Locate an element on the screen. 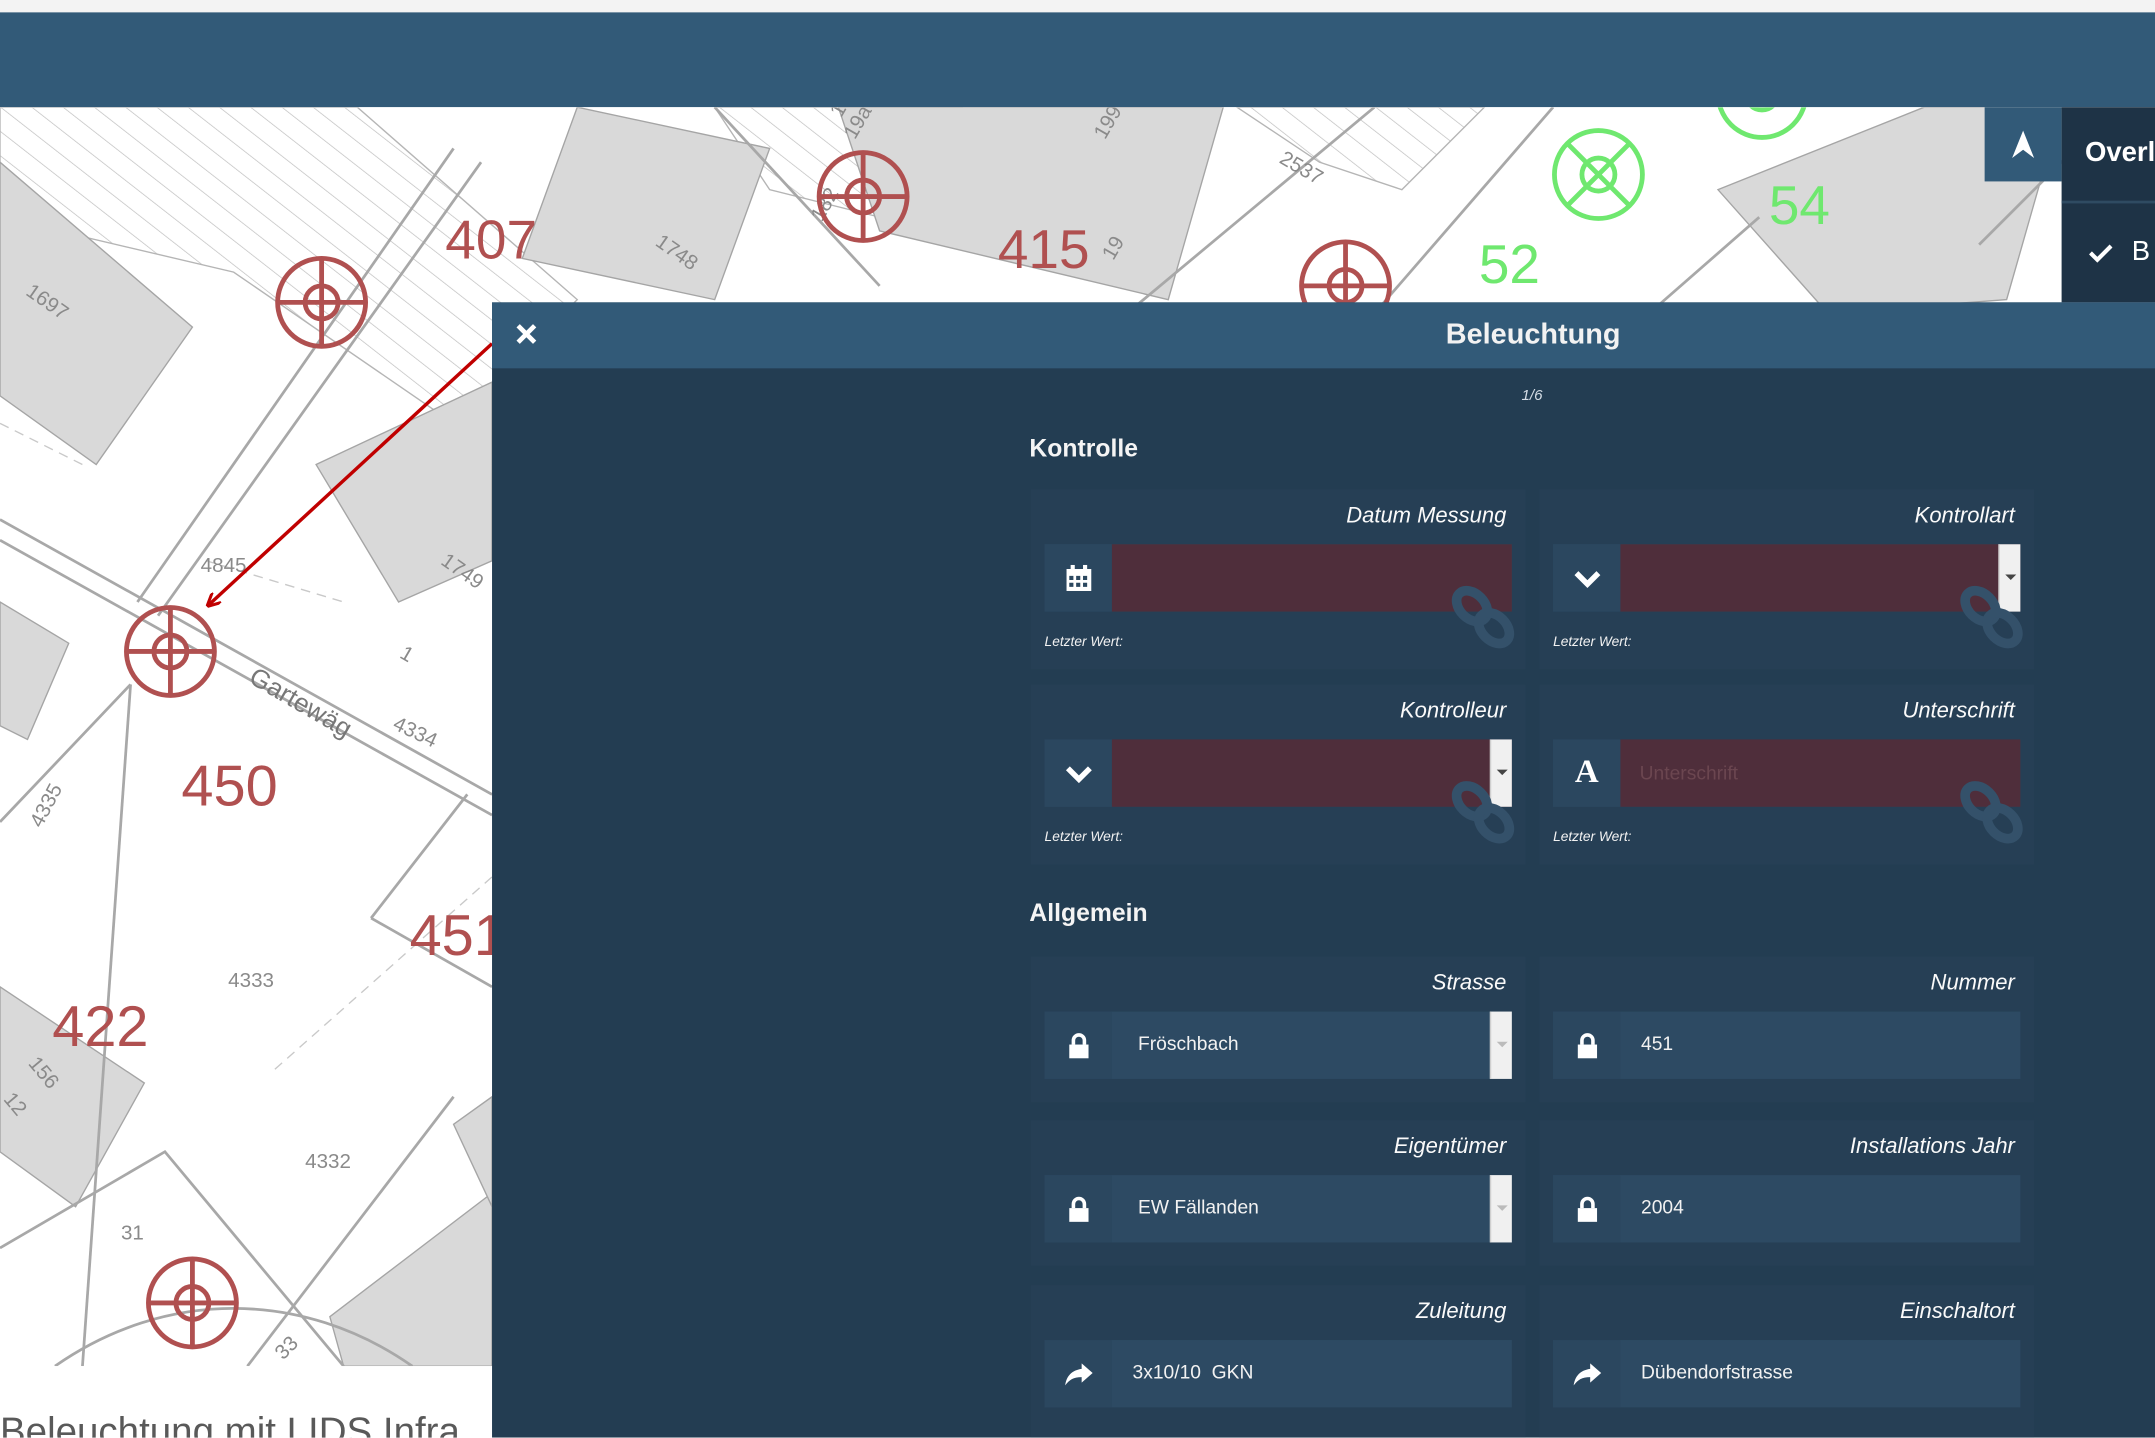 The height and width of the screenshot is (1438, 2155). checkmark-icon is located at coordinates (2101, 252).